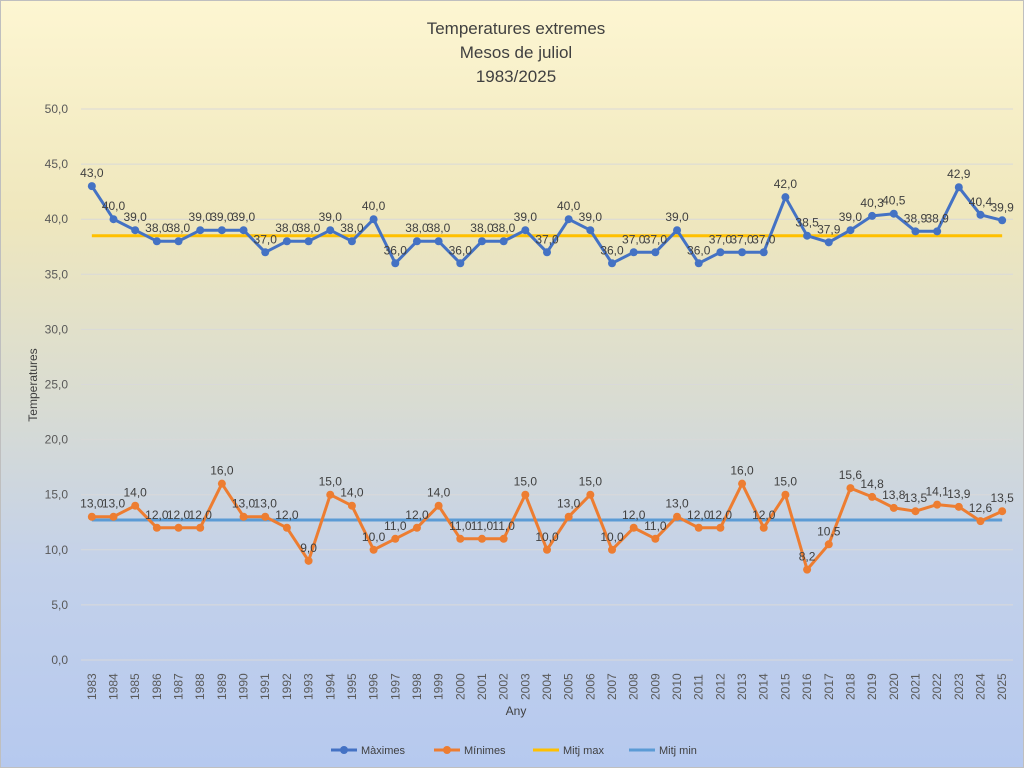 This screenshot has width=1024, height=768. I want to click on marker-maximes-1991, so click(265, 252).